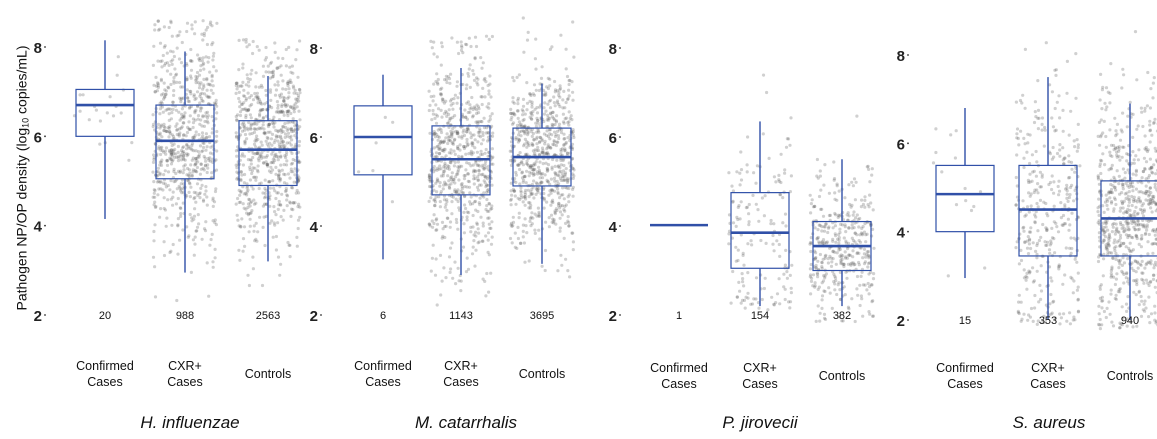 Image resolution: width=1157 pixels, height=439 pixels. Describe the element at coordinates (908, 143) in the screenshot. I see `y-tick-mark` at that location.